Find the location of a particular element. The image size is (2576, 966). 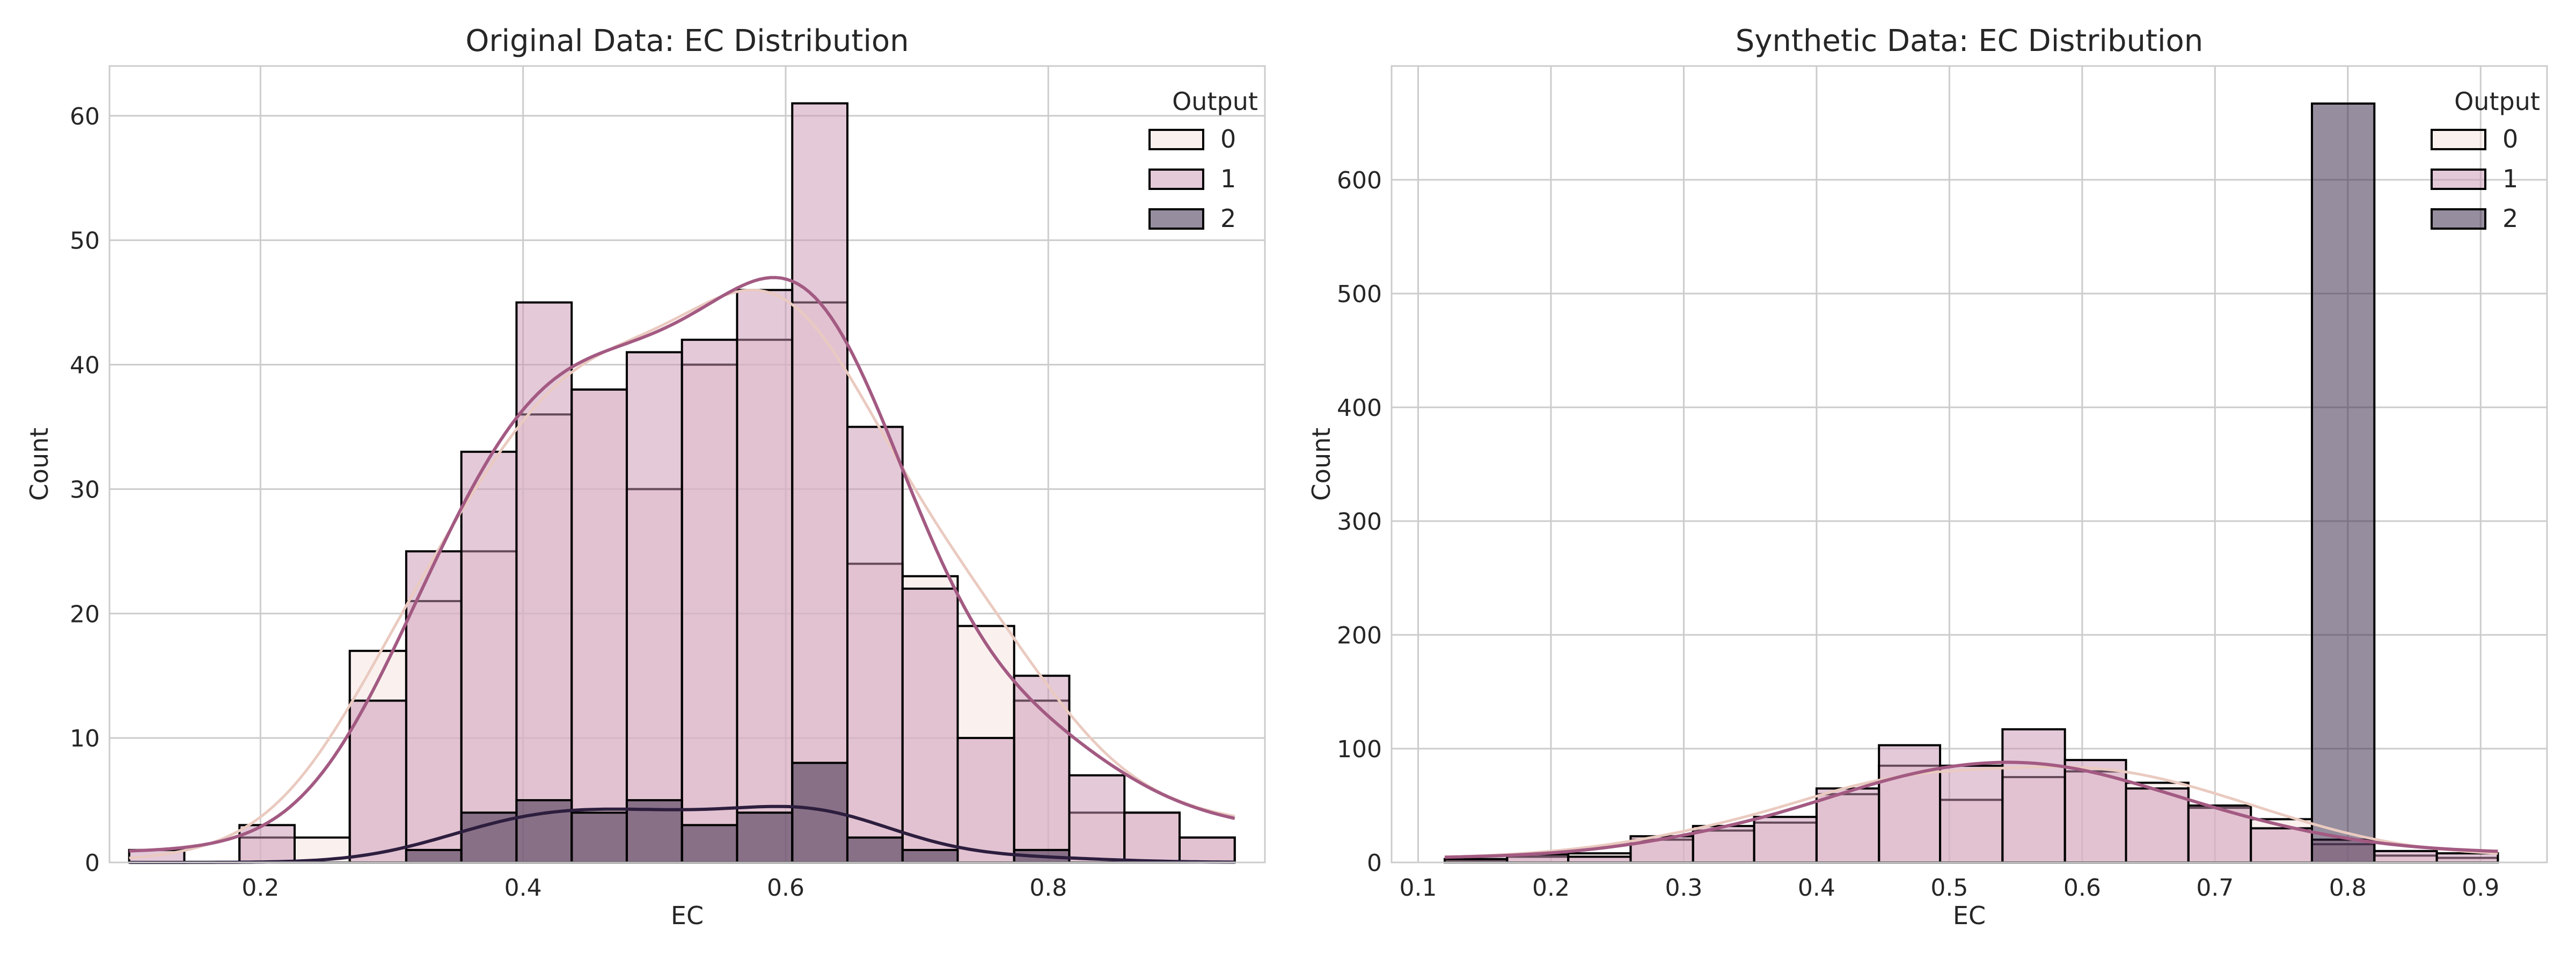

x-axis-label-original: EC is located at coordinates (687, 915).